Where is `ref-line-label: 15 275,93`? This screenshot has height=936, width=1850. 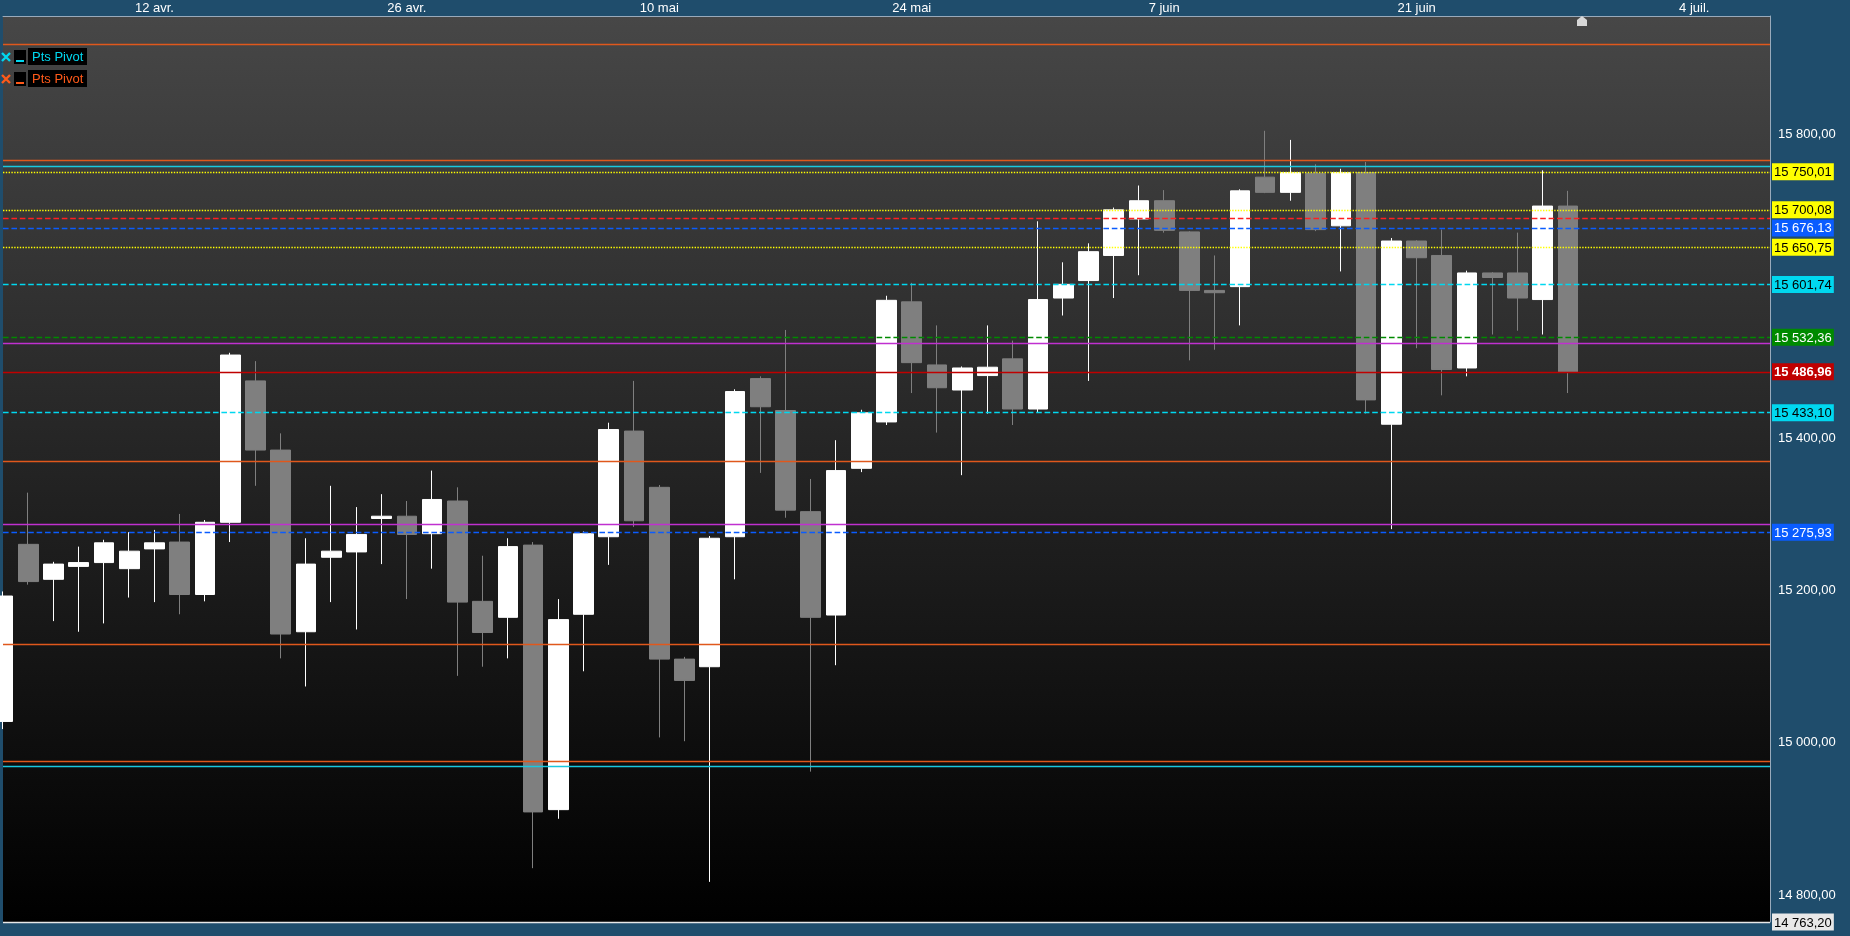
ref-line-label: 15 275,93 is located at coordinates (1803, 532).